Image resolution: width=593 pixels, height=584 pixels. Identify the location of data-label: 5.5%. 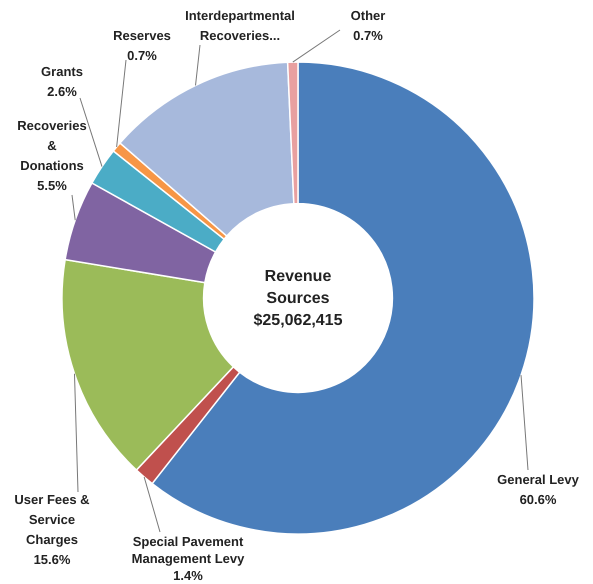
(52, 185).